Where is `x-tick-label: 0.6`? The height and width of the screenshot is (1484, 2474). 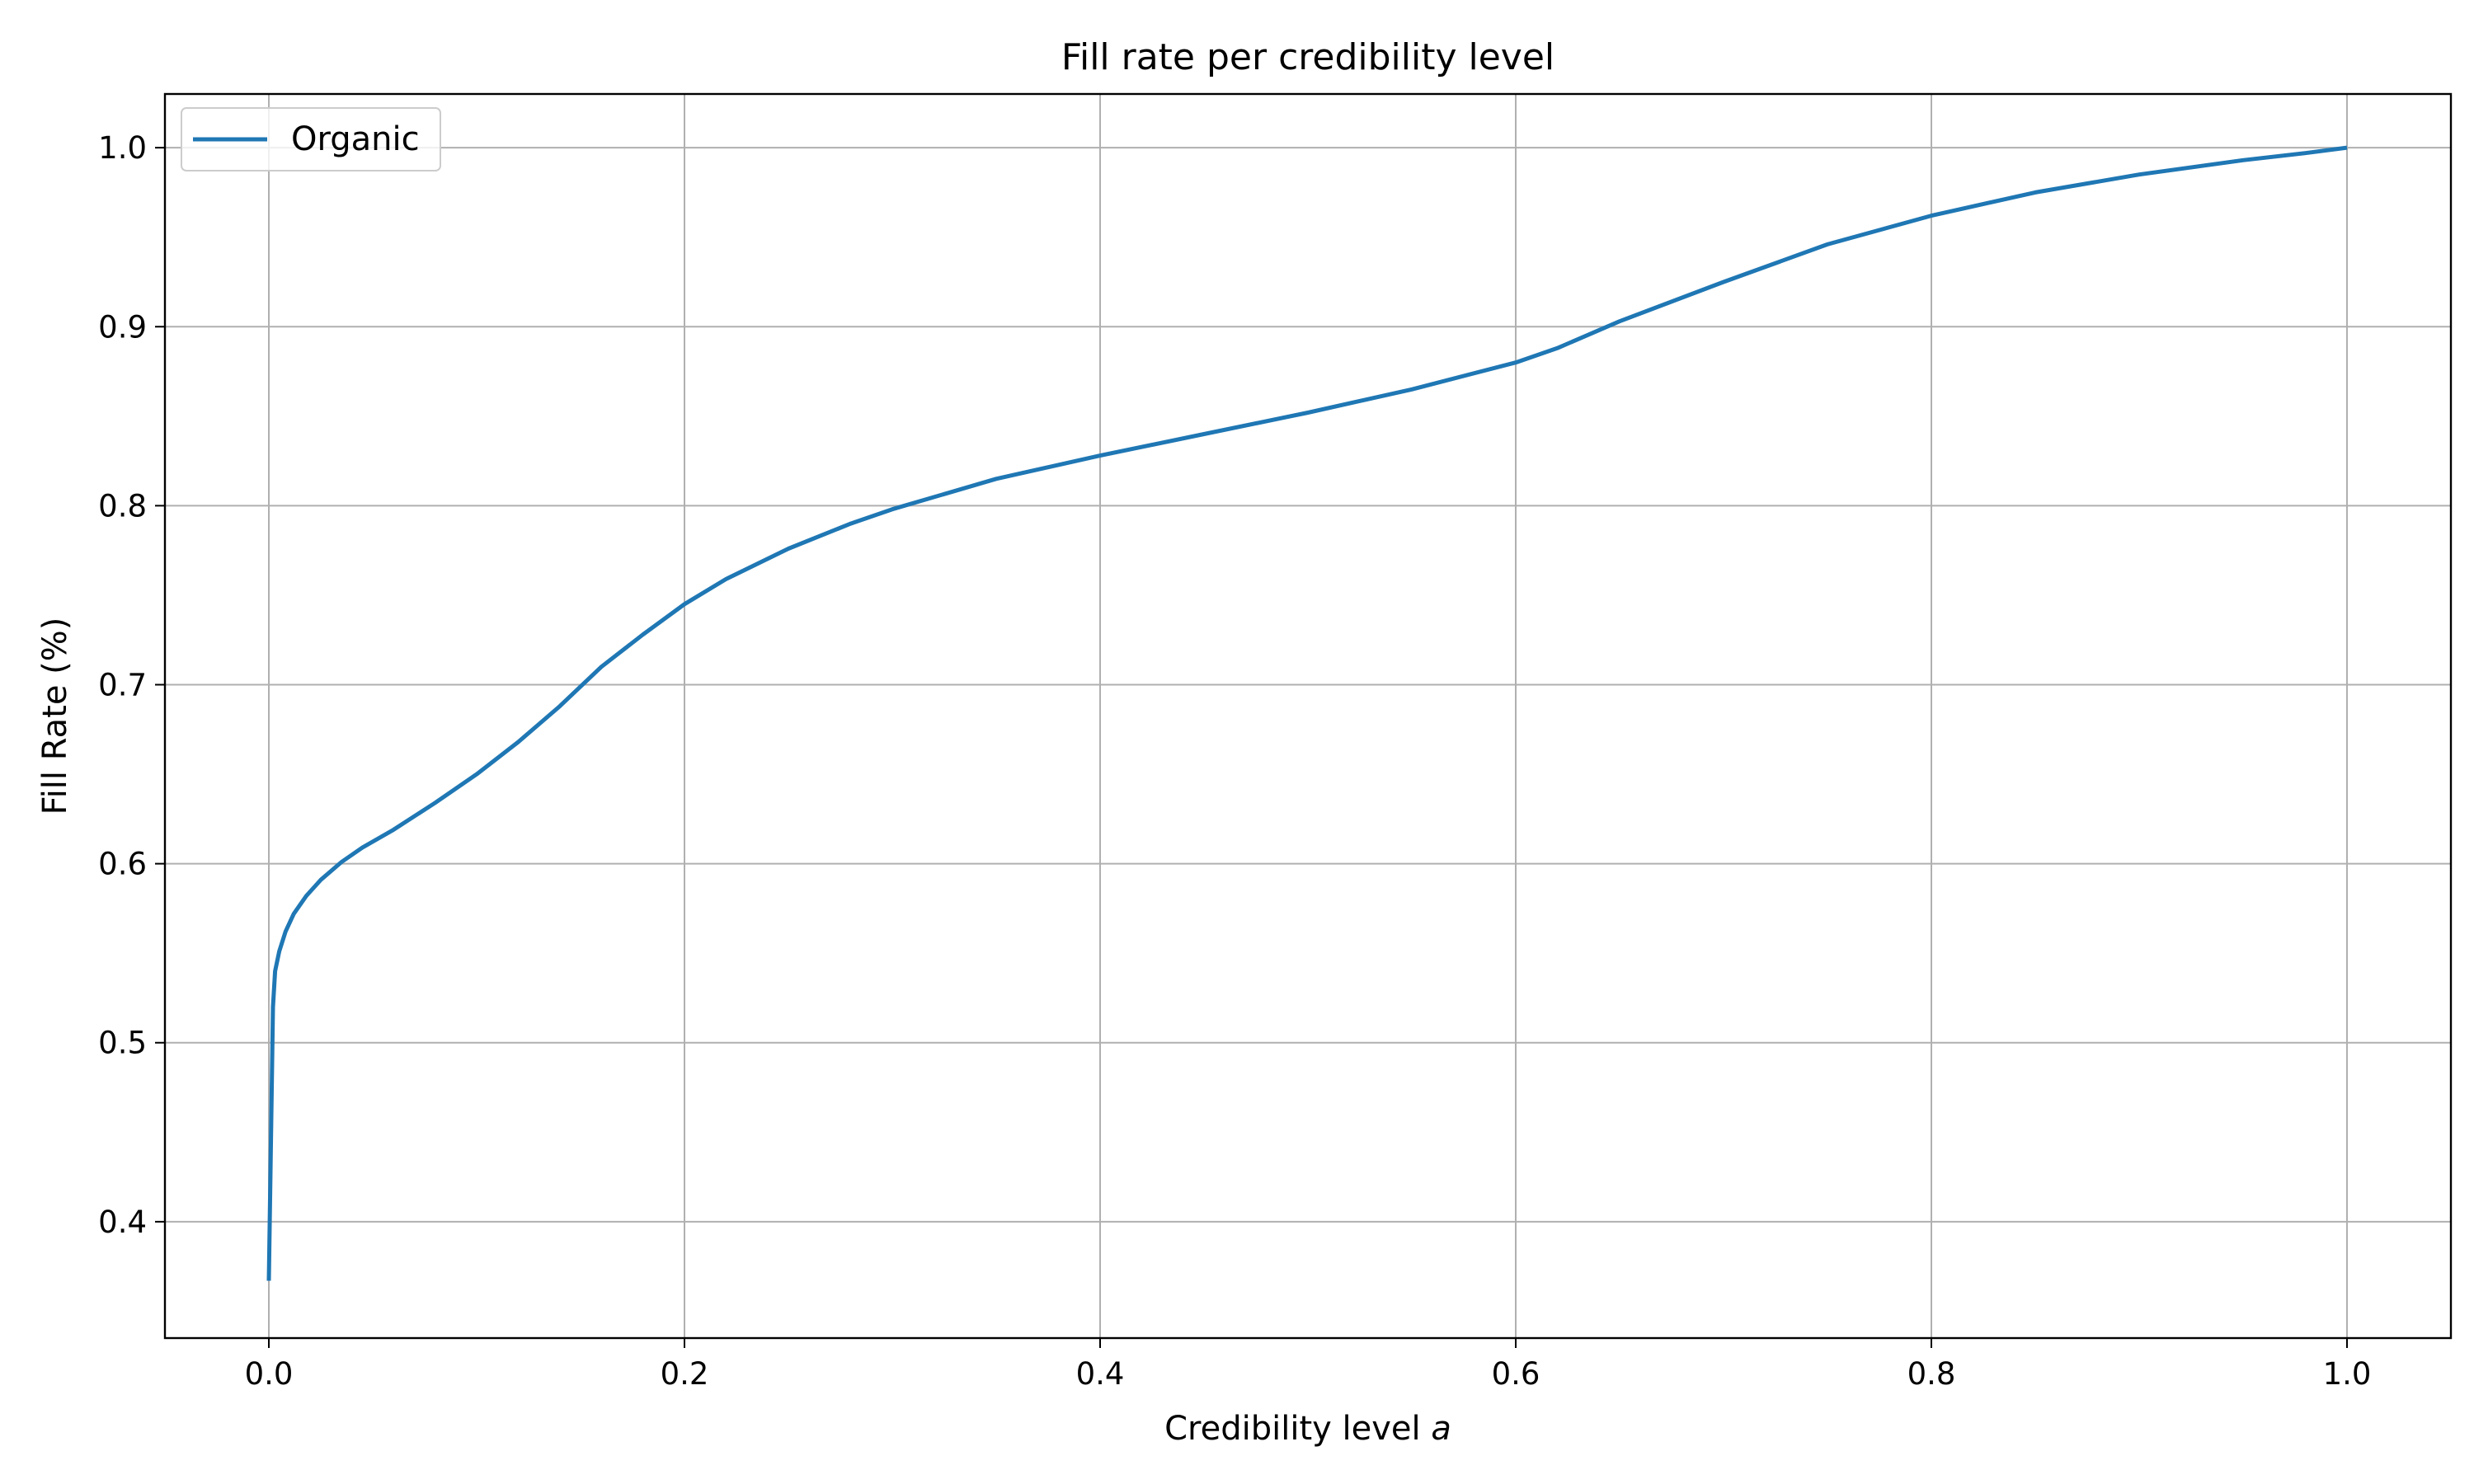 x-tick-label: 0.6 is located at coordinates (1516, 1374).